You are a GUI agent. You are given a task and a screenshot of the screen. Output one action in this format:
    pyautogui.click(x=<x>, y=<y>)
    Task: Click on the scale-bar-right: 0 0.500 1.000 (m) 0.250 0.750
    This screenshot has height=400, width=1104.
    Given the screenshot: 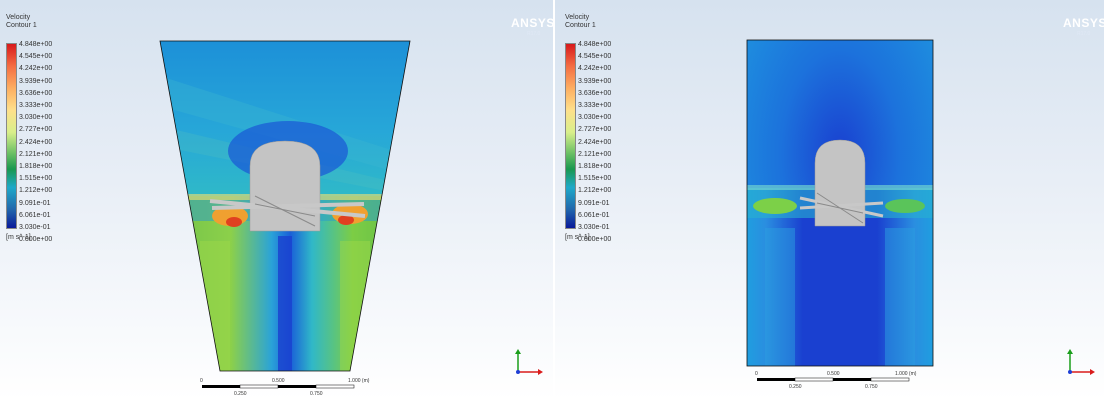 What is the action you would take?
    pyautogui.click(x=836, y=383)
    